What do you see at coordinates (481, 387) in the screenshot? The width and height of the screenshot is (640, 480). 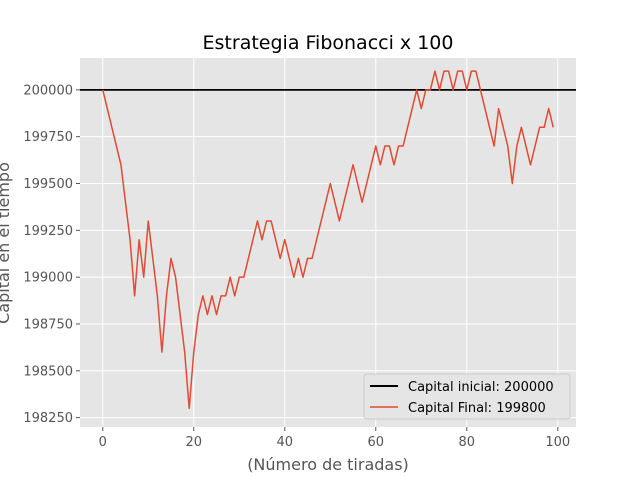 I see `legend-label-initial: Capital inicial: 200000` at bounding box center [481, 387].